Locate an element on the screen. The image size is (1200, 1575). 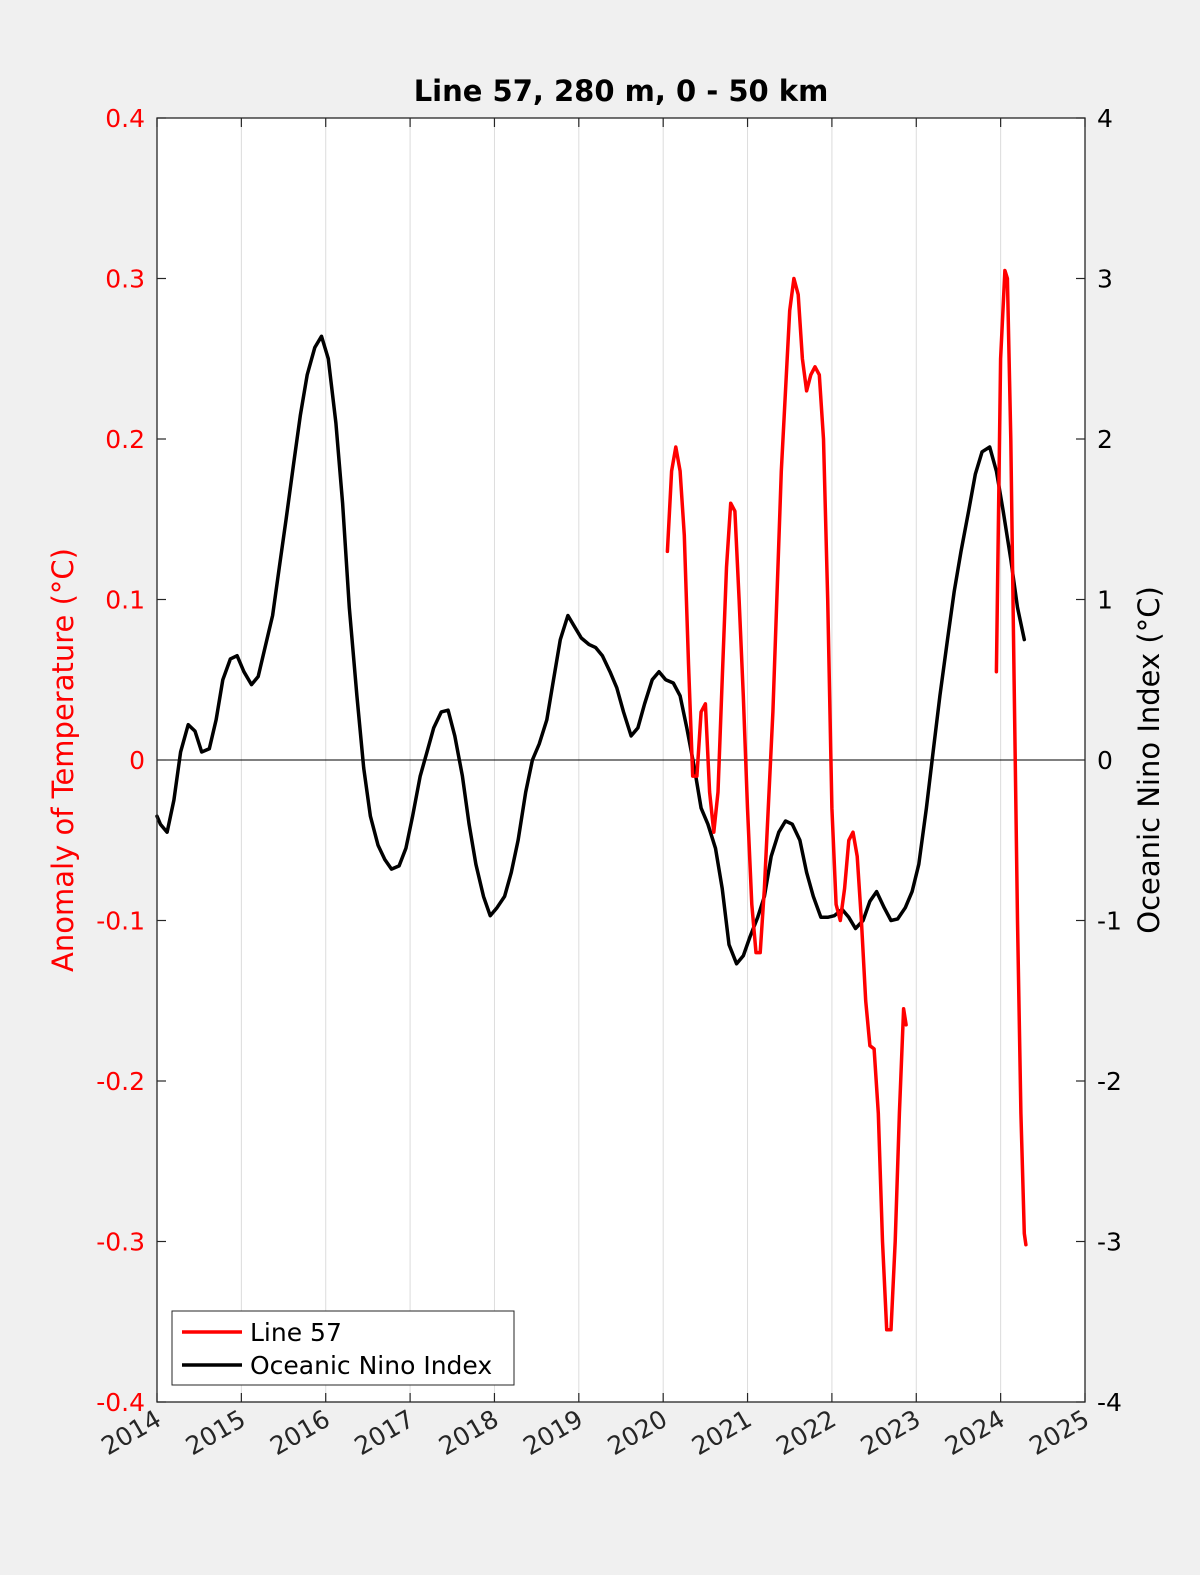
legend-box is located at coordinates (343, 1348).